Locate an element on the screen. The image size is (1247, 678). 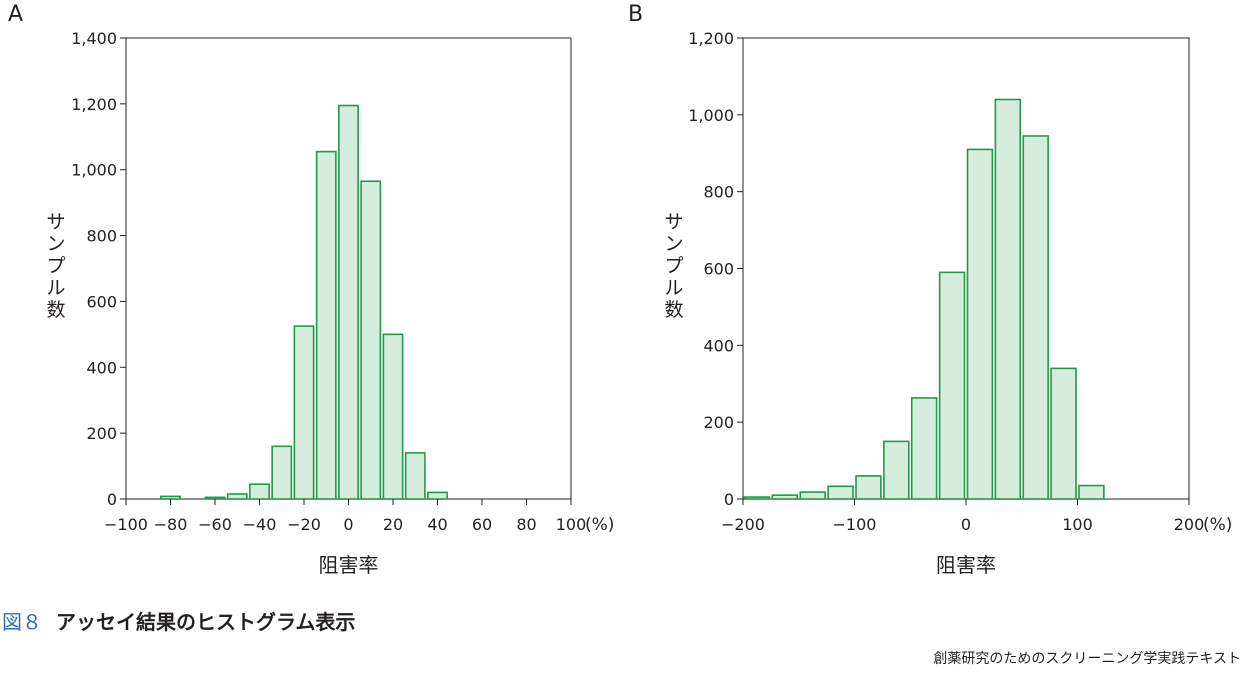
panel-b-y-tick-label: 200 is located at coordinates (718, 422).